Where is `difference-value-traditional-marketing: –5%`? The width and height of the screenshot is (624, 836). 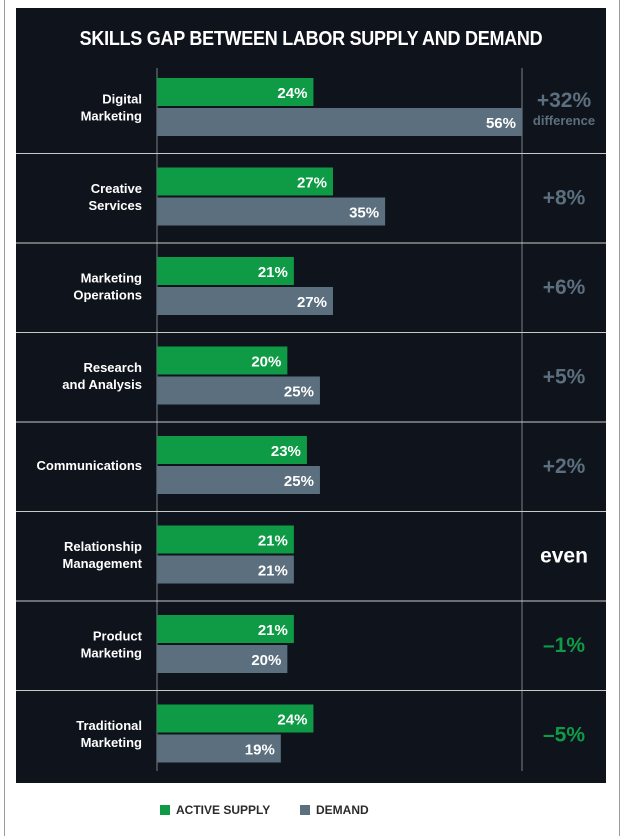
difference-value-traditional-marketing: –5% is located at coordinates (564, 735).